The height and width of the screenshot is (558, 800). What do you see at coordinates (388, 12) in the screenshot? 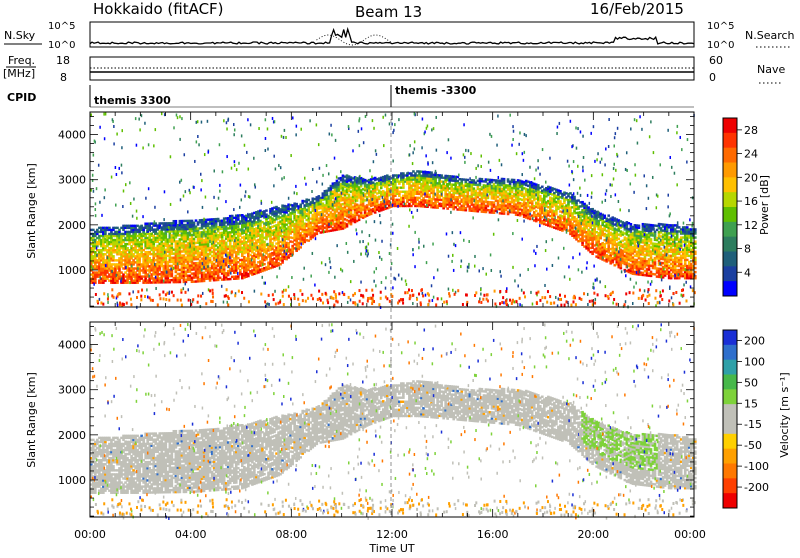
I see `beam-title: Beam 13` at bounding box center [388, 12].